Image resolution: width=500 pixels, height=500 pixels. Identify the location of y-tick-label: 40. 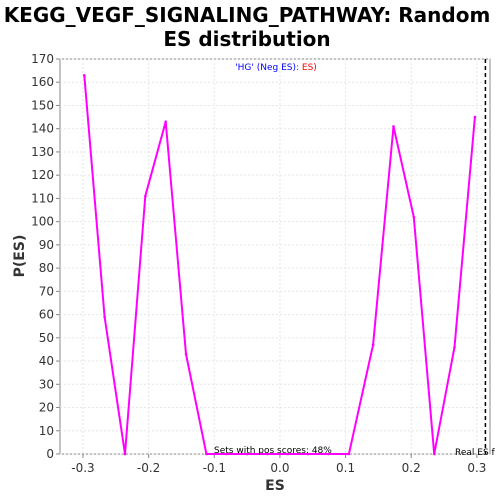
(46, 361).